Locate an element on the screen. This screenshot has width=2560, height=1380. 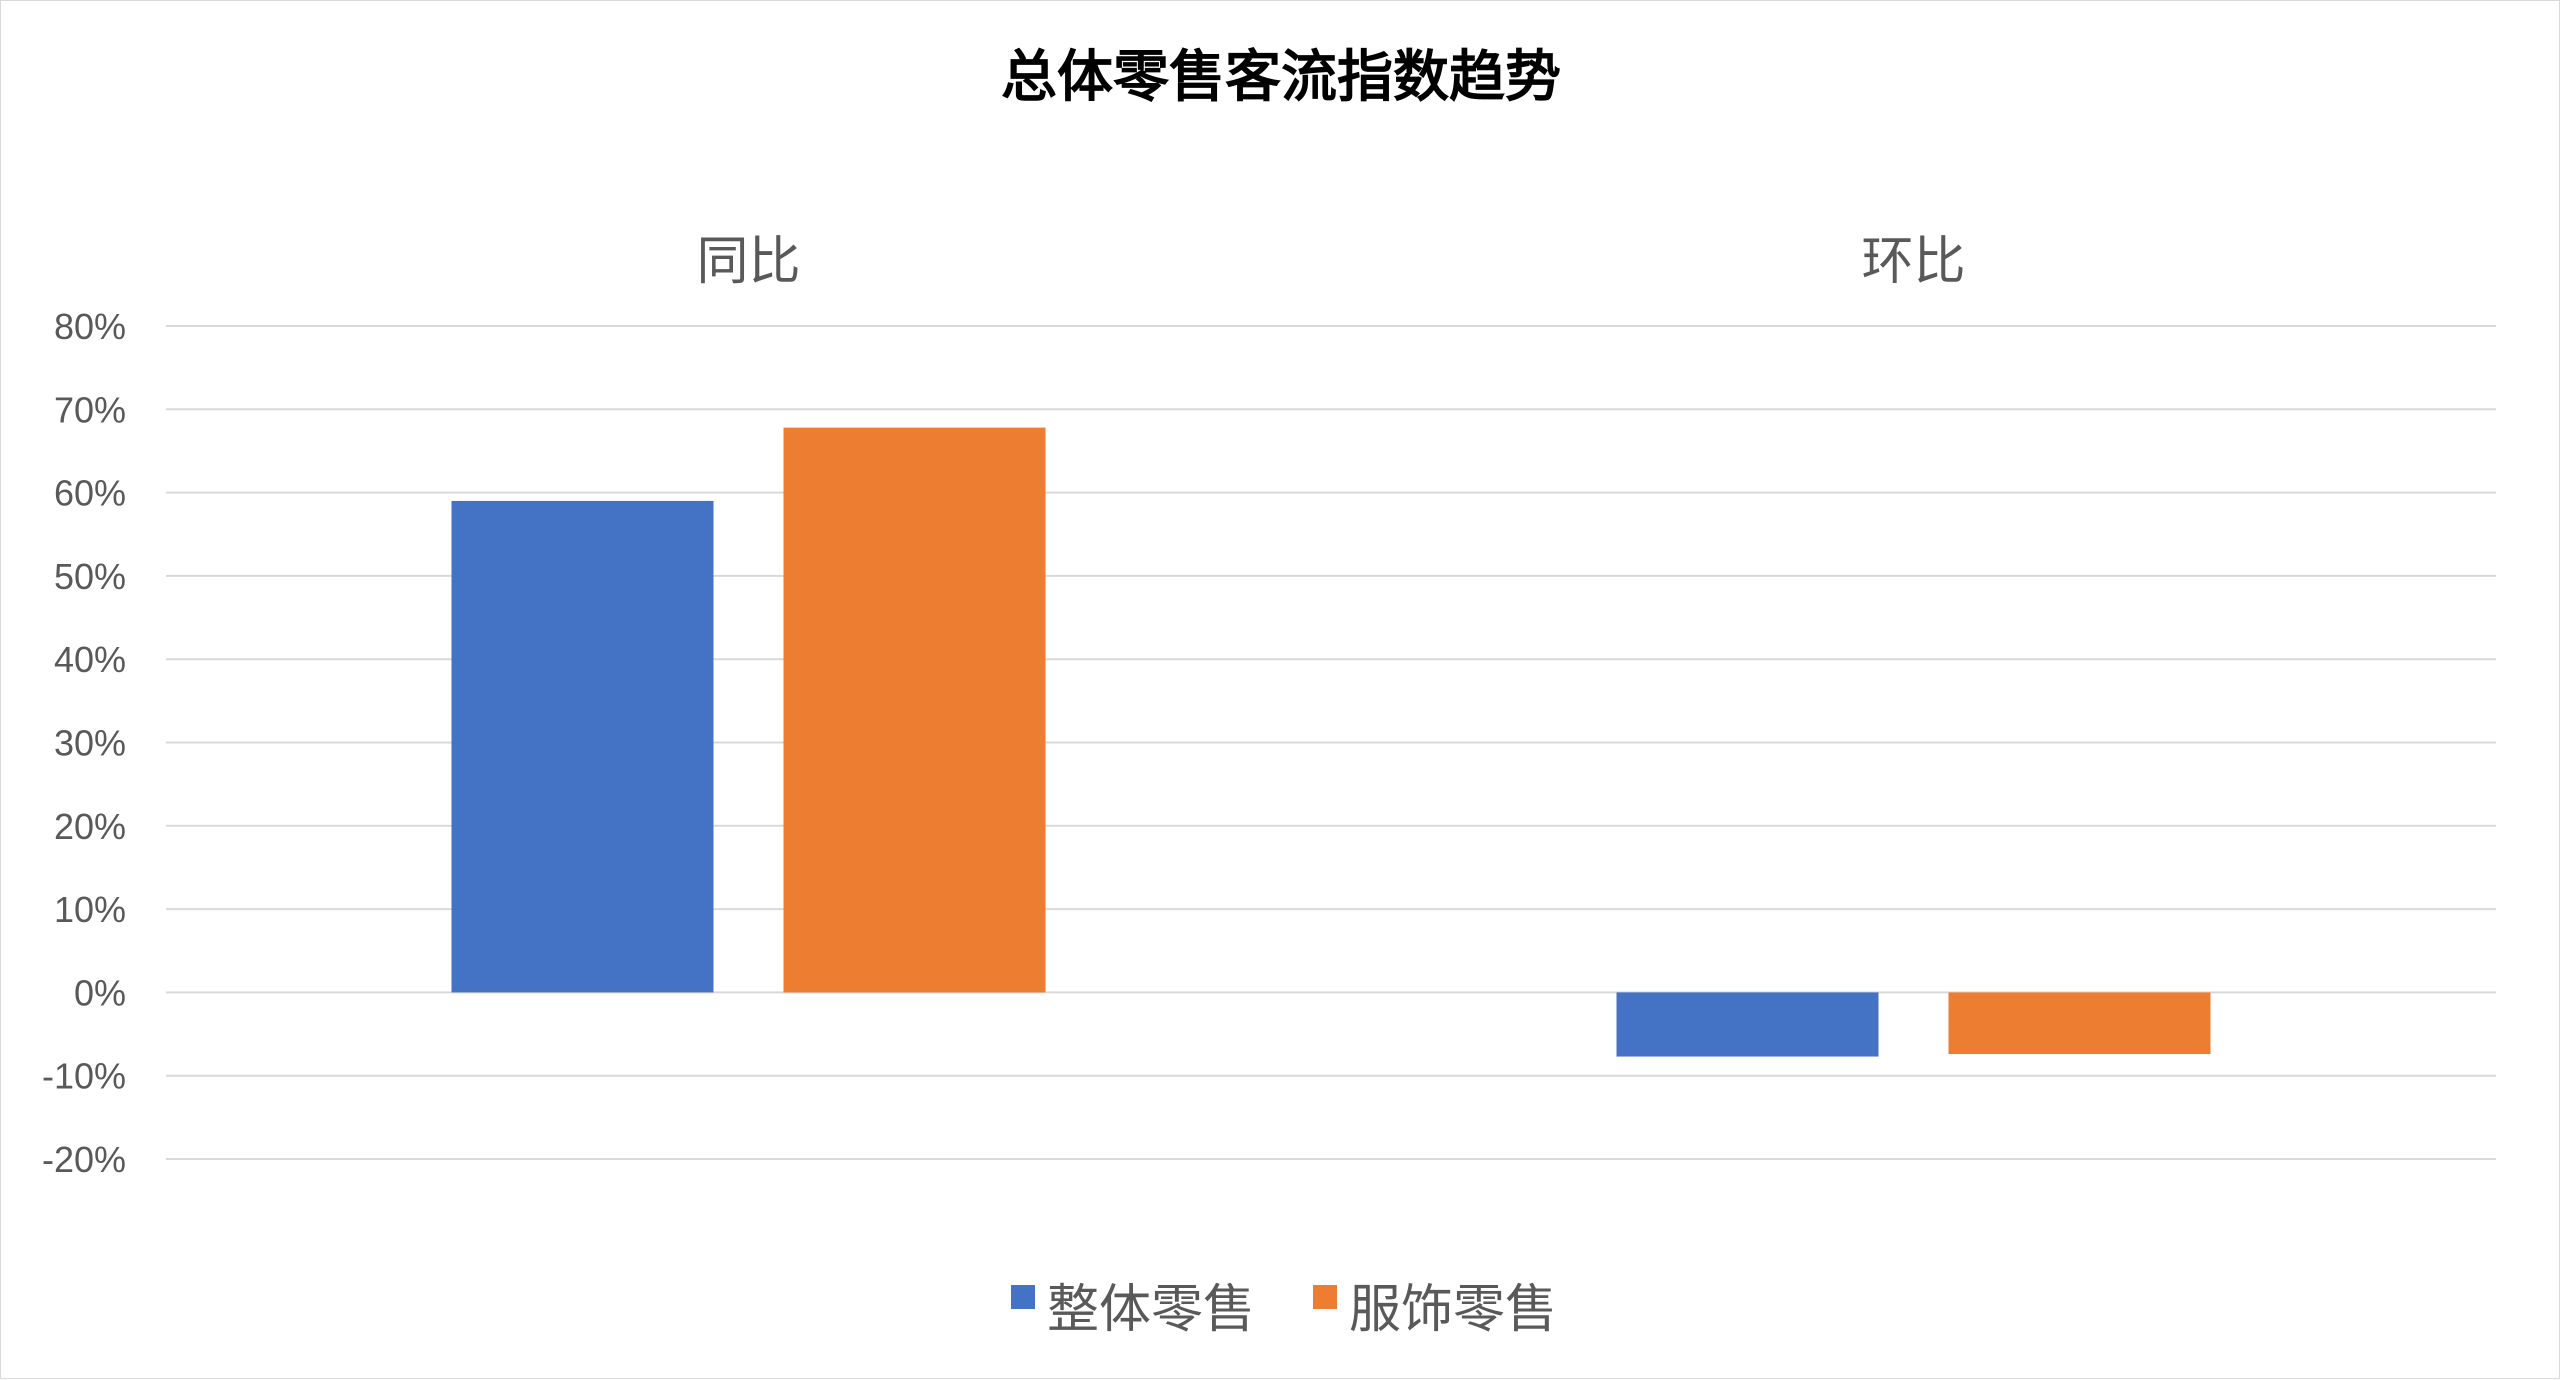
y-tick-label: 0% is located at coordinates (100, 992).